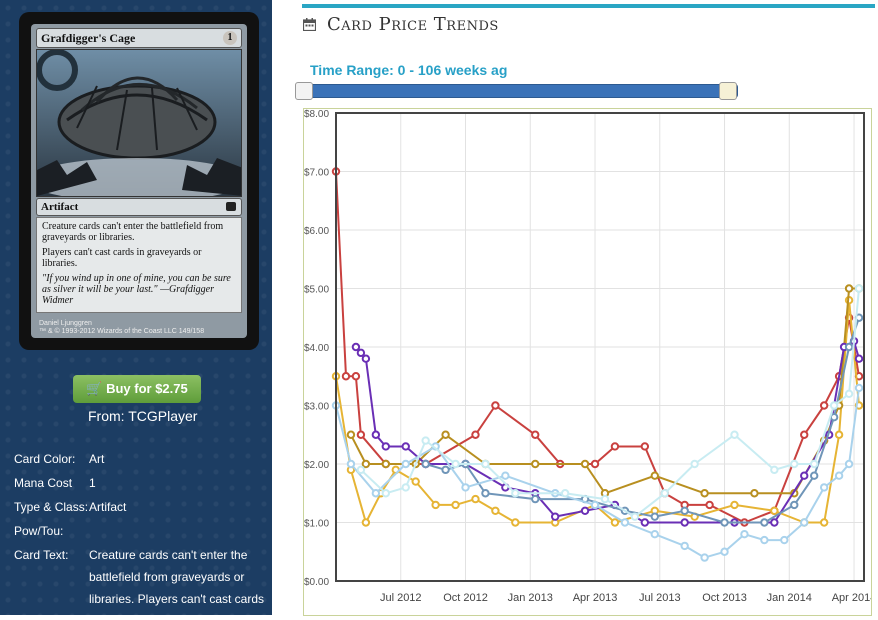 The height and width of the screenshot is (620, 878). I want to click on y-tick-label: $2.00, so click(316, 465).